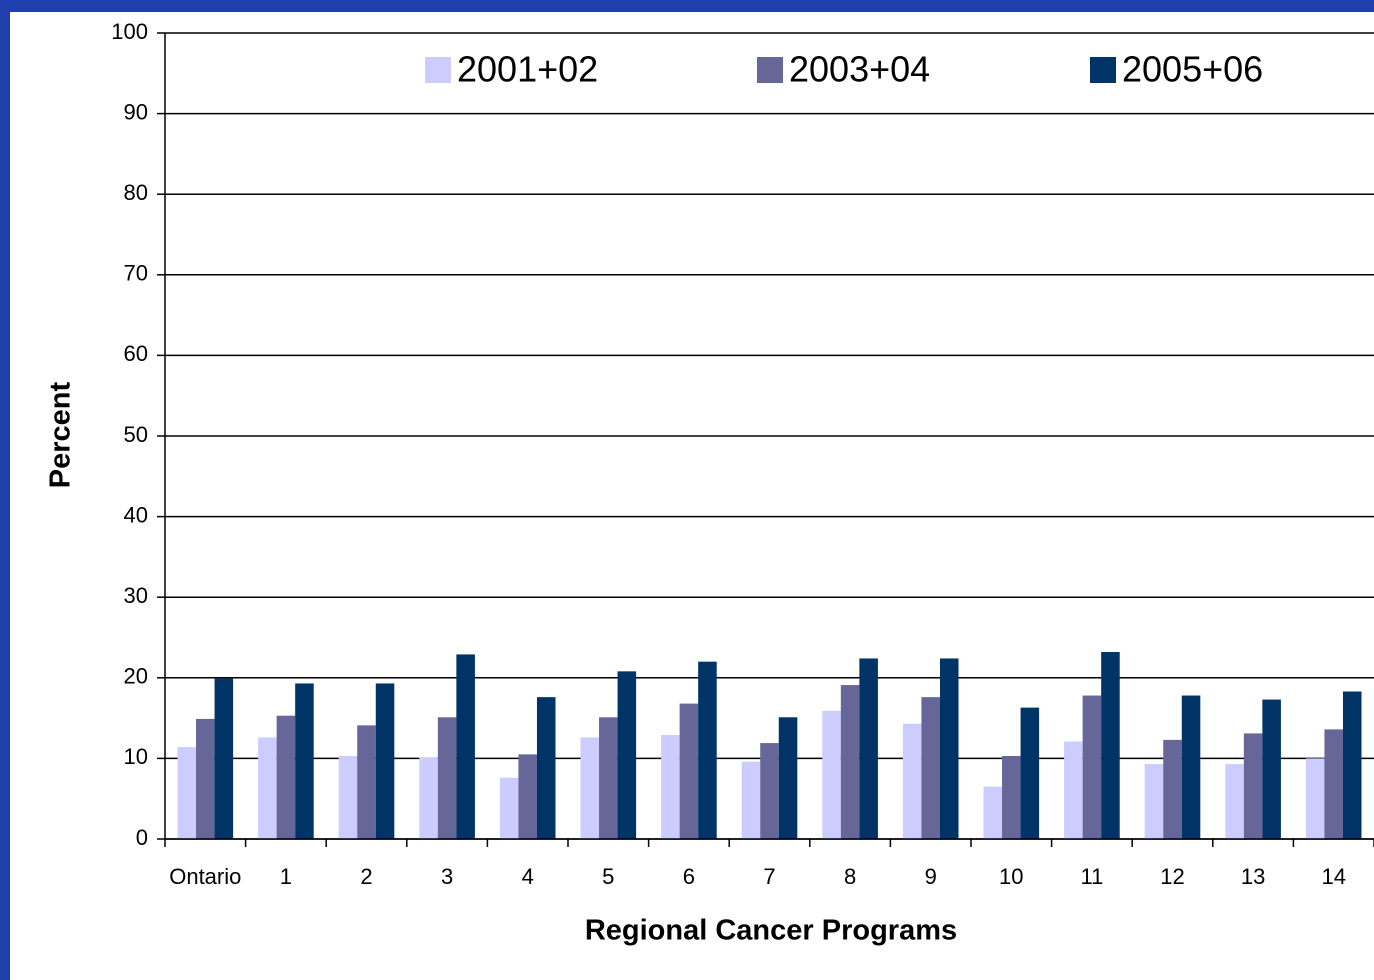 The width and height of the screenshot is (1374, 980). Describe the element at coordinates (136, 676) in the screenshot. I see `y-tick-label: 20` at that location.